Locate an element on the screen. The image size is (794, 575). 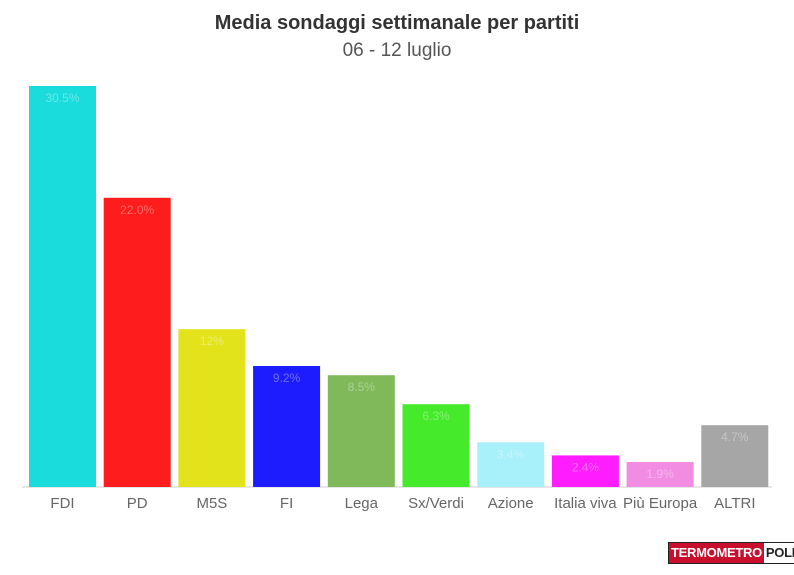
category-label: Lega is located at coordinates (362, 503).